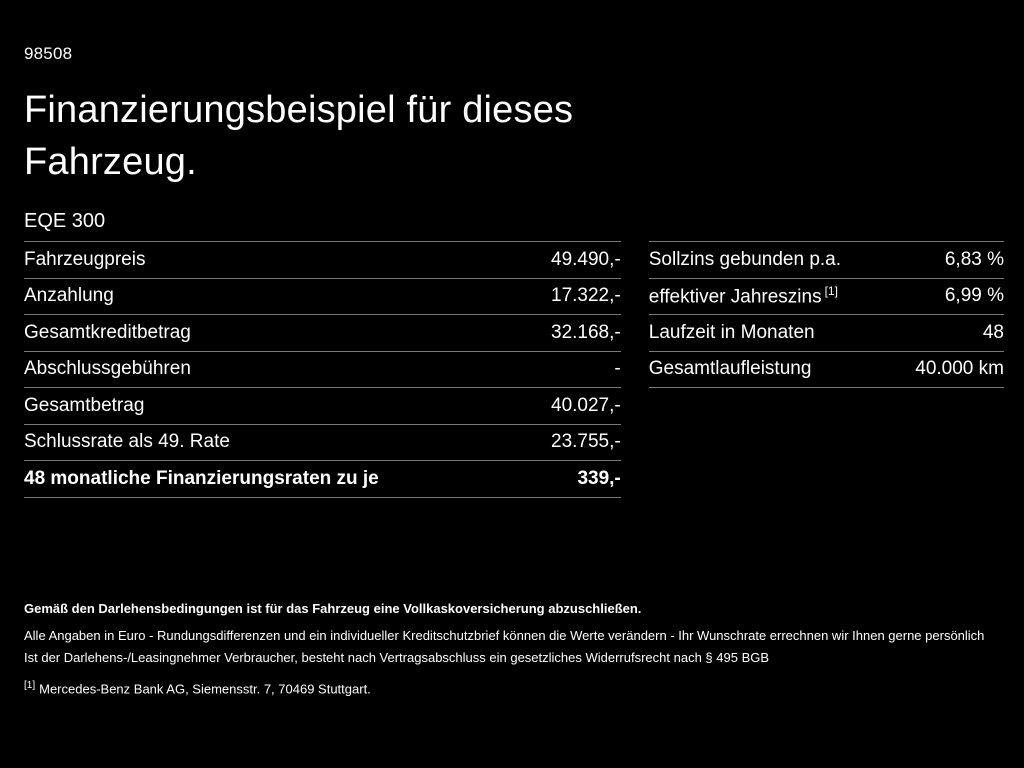  I want to click on row-value: 32.168,-, so click(586, 332).